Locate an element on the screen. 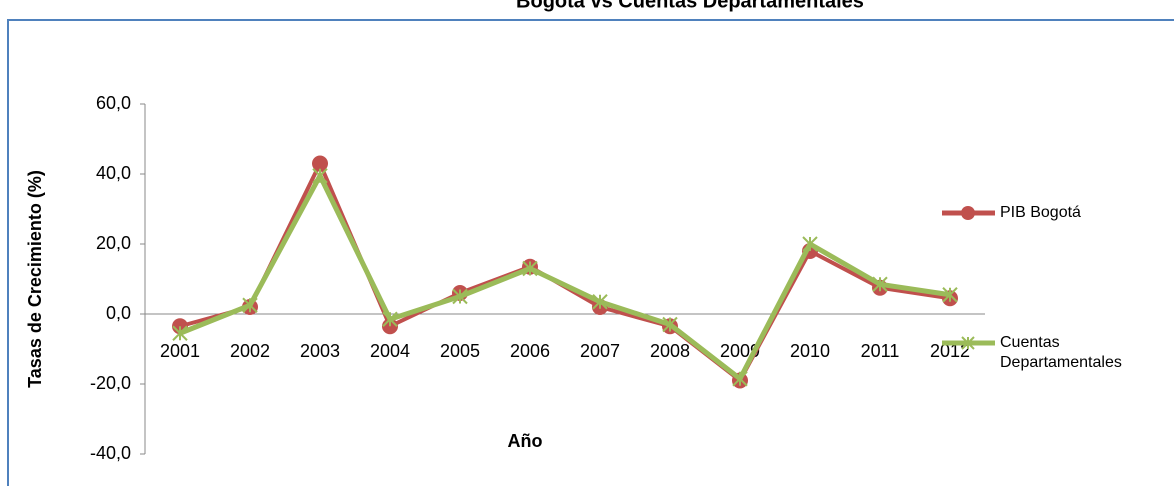  x-tick-label: 2006 is located at coordinates (530, 351).